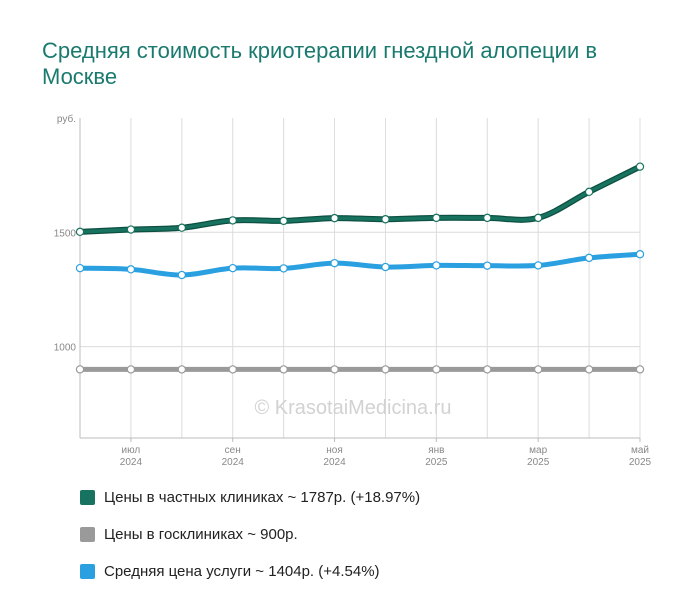  I want to click on x-tick-label: май, so click(640, 450).